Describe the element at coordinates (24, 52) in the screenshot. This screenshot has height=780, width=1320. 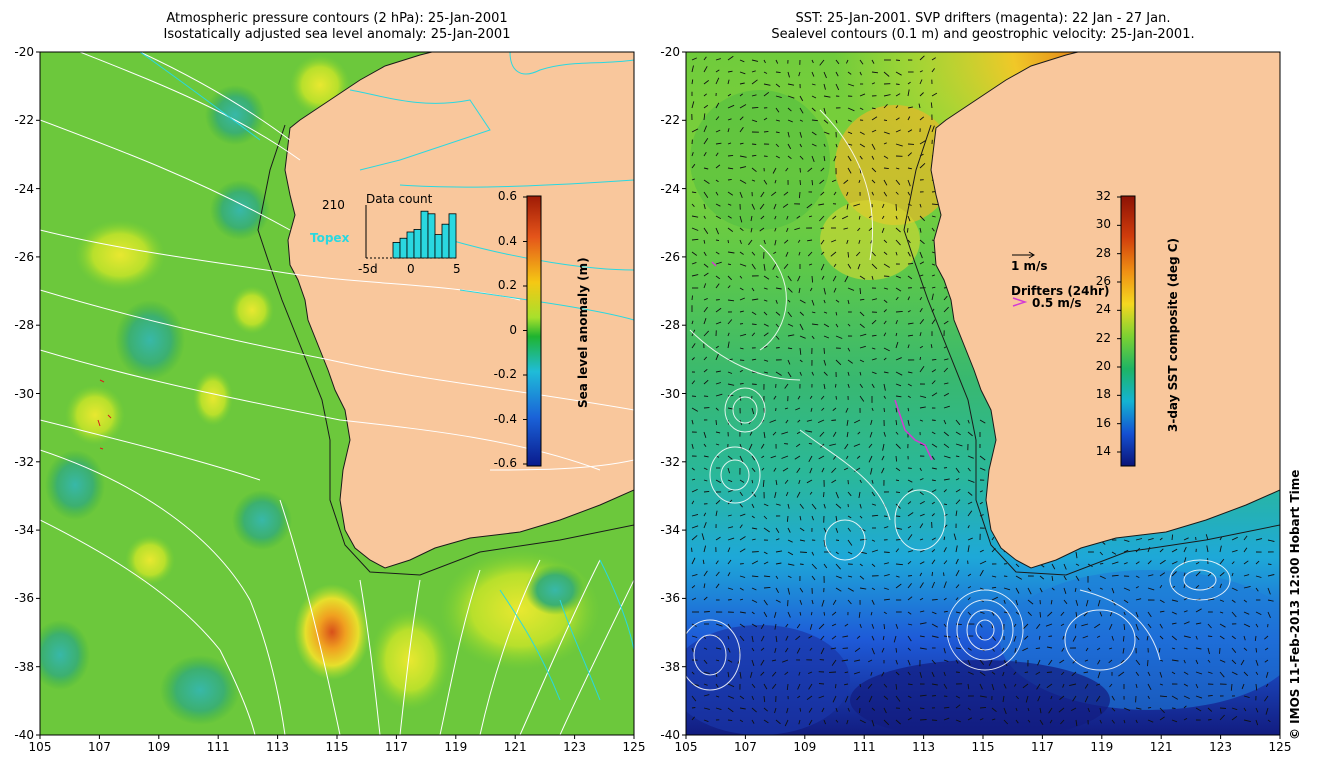
I see `latitude-tick-label: -20` at that location.